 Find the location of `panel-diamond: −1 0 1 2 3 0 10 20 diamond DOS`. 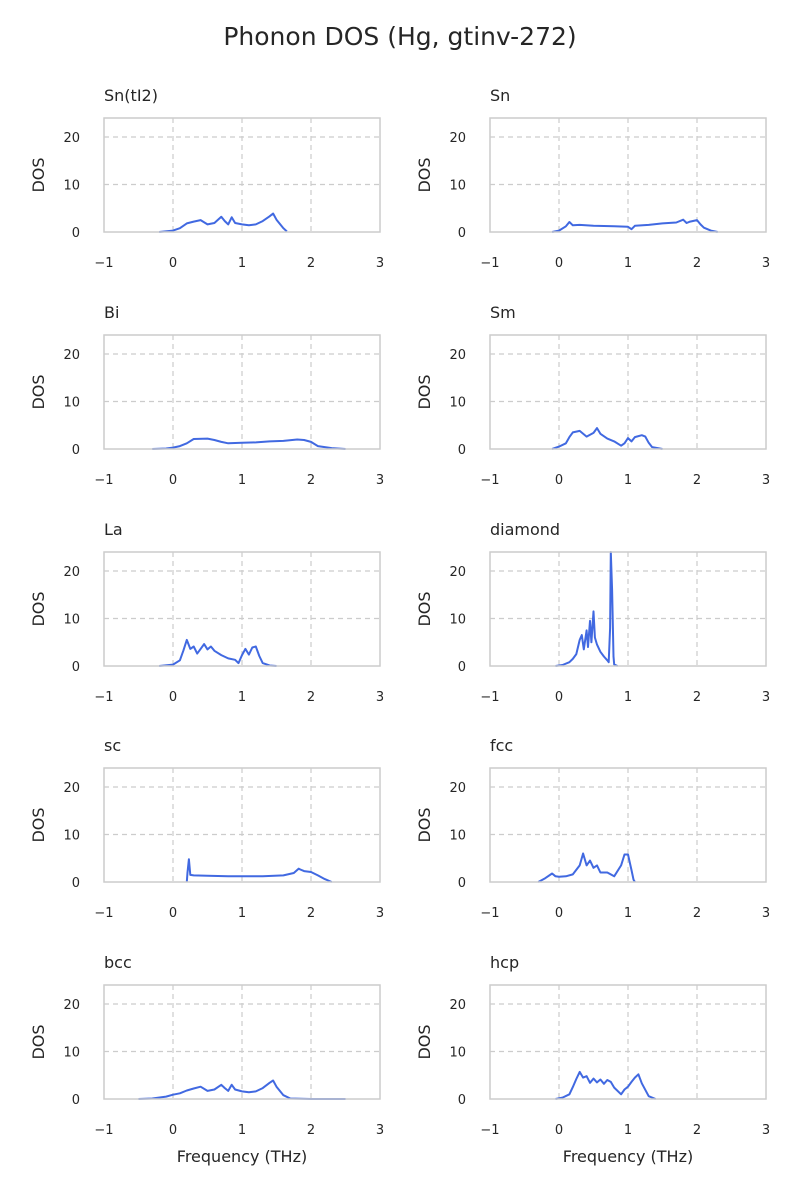

panel-diamond: −1 0 1 2 3 0 10 20 diamond DOS is located at coordinates (592, 612).